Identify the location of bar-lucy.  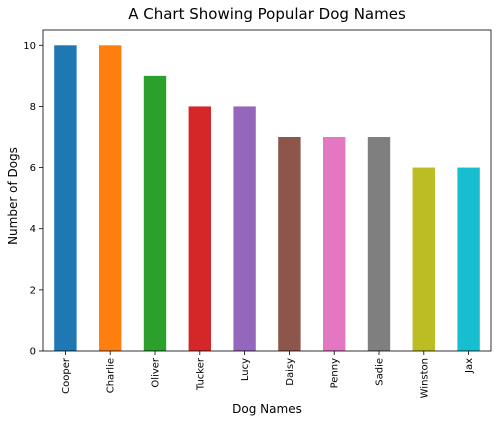
(244, 229).